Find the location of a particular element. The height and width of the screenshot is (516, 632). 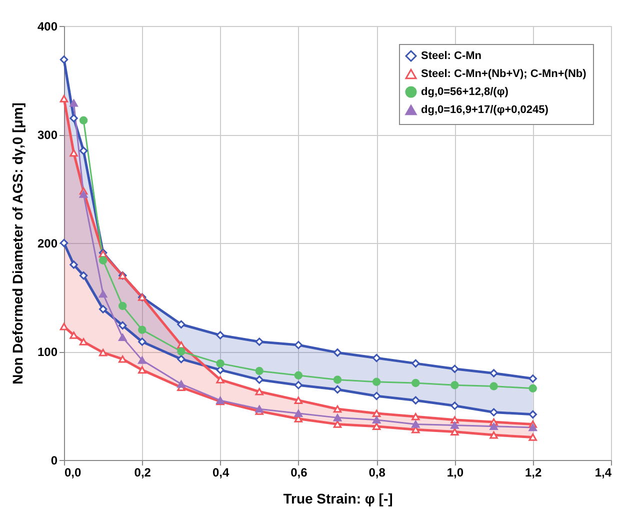

x-tick-label: 0,2 is located at coordinates (143, 473).